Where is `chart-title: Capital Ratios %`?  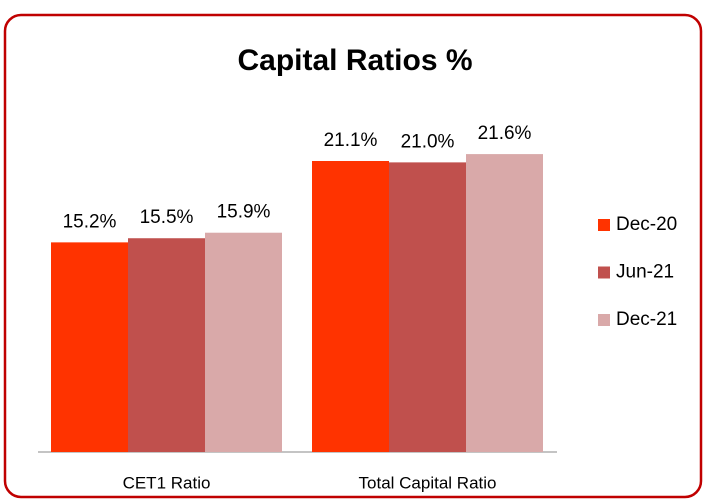
chart-title: Capital Ratios % is located at coordinates (354, 60).